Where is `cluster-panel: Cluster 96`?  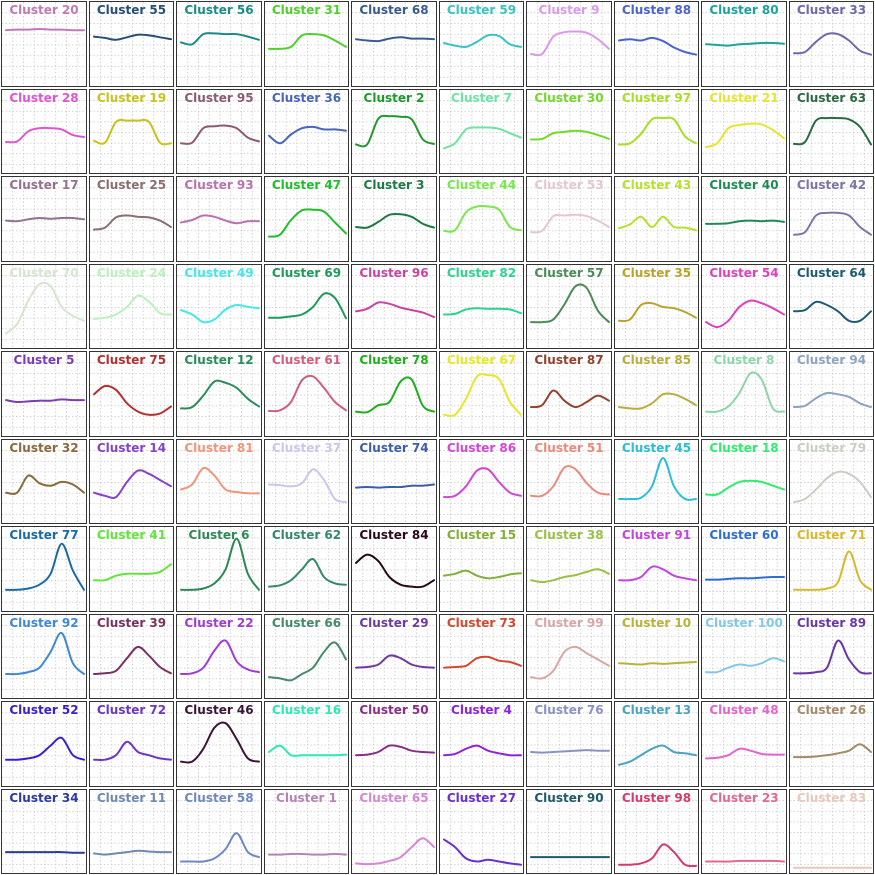
cluster-panel: Cluster 96 is located at coordinates (394, 306).